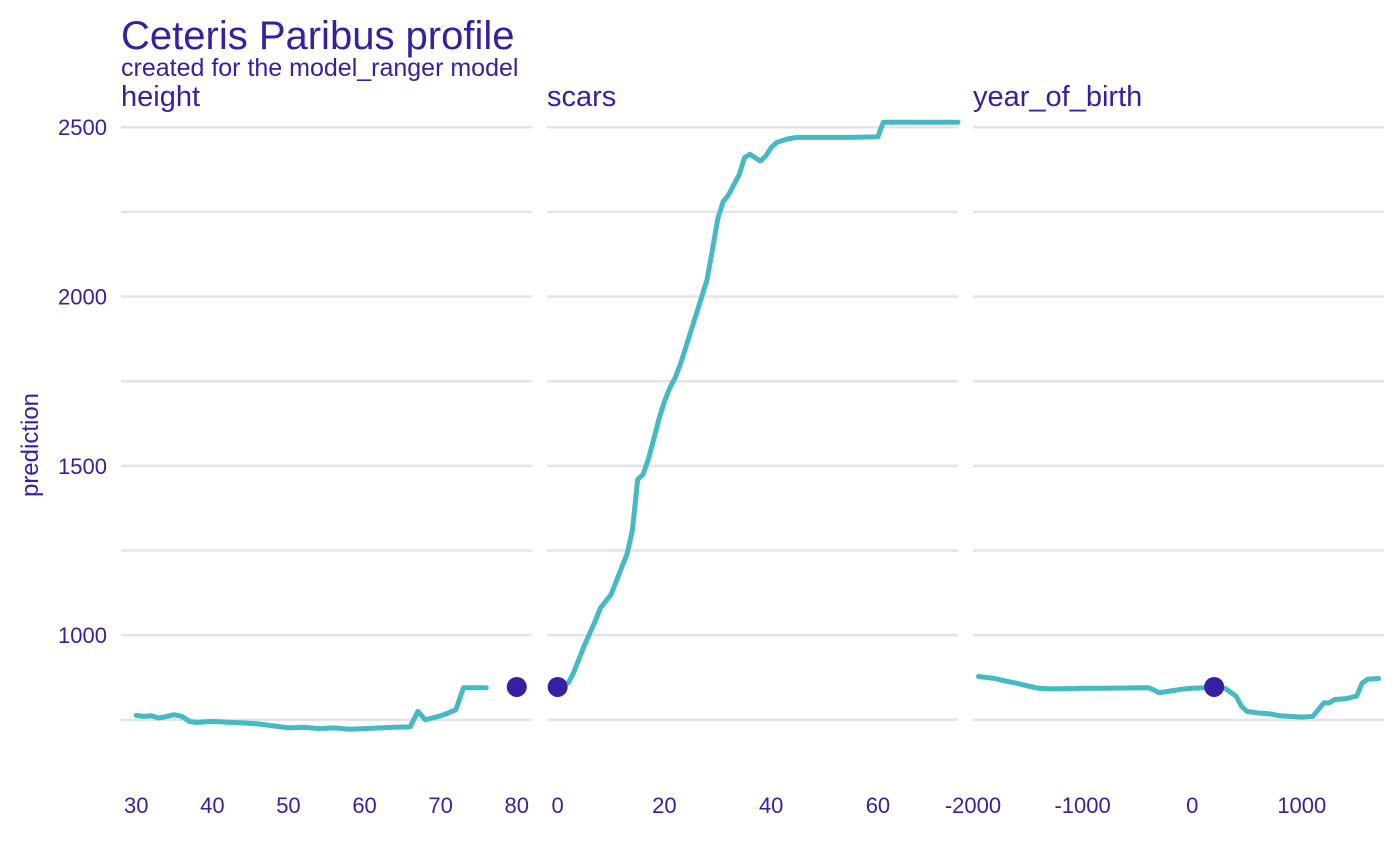 The height and width of the screenshot is (866, 1400). I want to click on chart-subtitle: created for the model_ranger model, so click(319, 68).